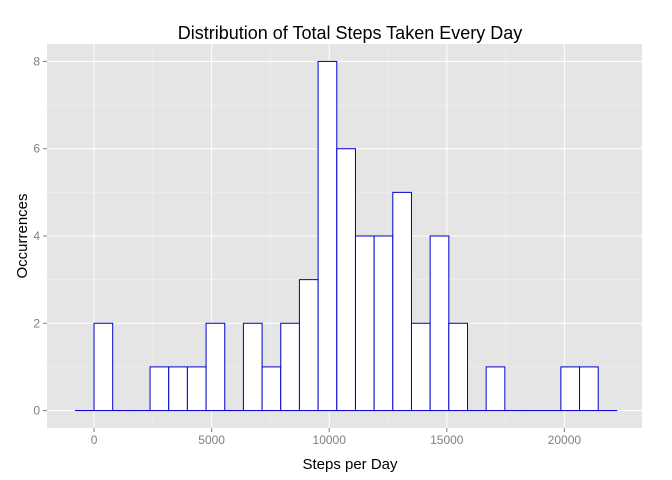  Describe the element at coordinates (447, 440) in the screenshot. I see `x-tick-label: 15000` at that location.